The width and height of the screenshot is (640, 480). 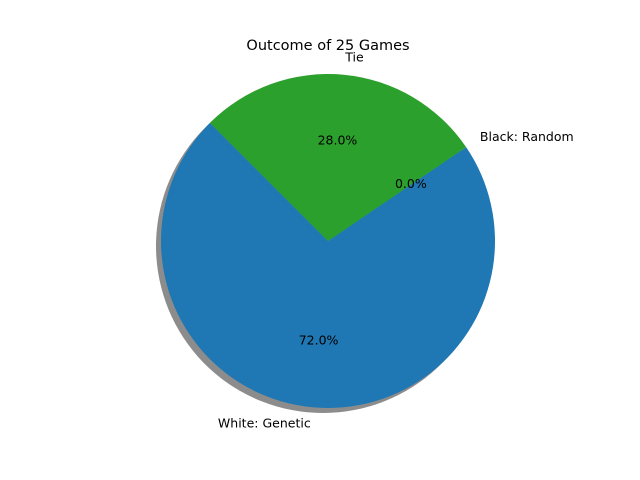 What do you see at coordinates (354, 57) in the screenshot?
I see `slice-label-tie: Tie` at bounding box center [354, 57].